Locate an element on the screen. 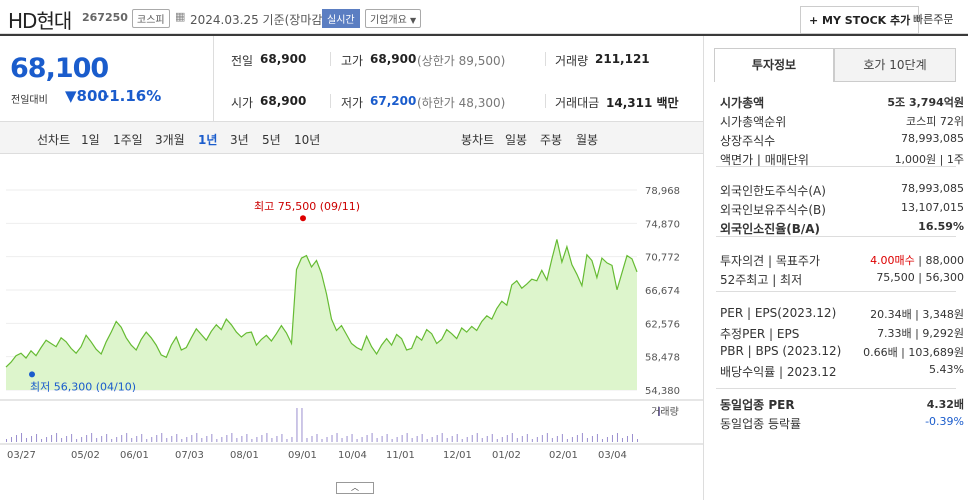  period-3m: 3개월 is located at coordinates (170, 140).